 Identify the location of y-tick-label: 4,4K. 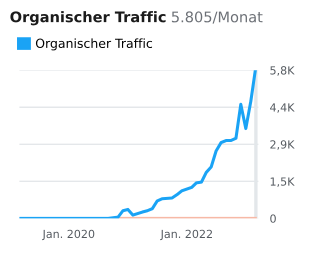
(282, 108).